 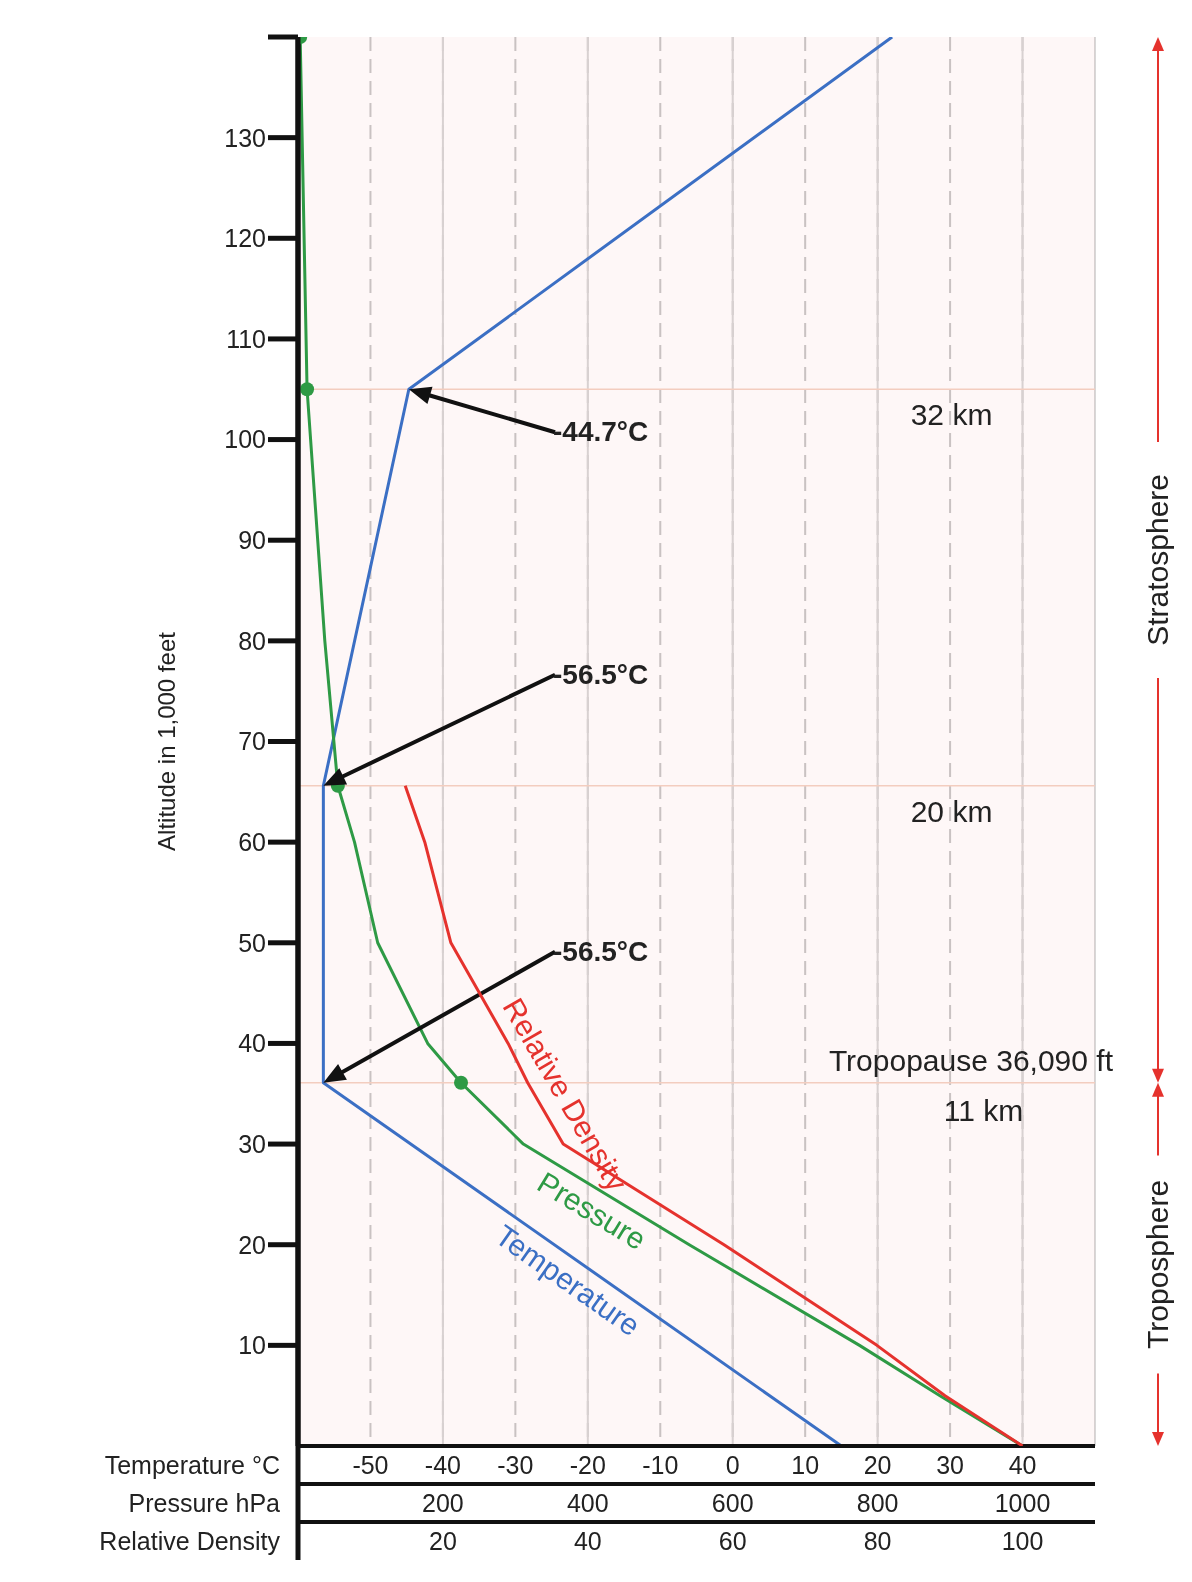 What do you see at coordinates (370, 1465) in the screenshot?
I see `x-tick-label: -50` at bounding box center [370, 1465].